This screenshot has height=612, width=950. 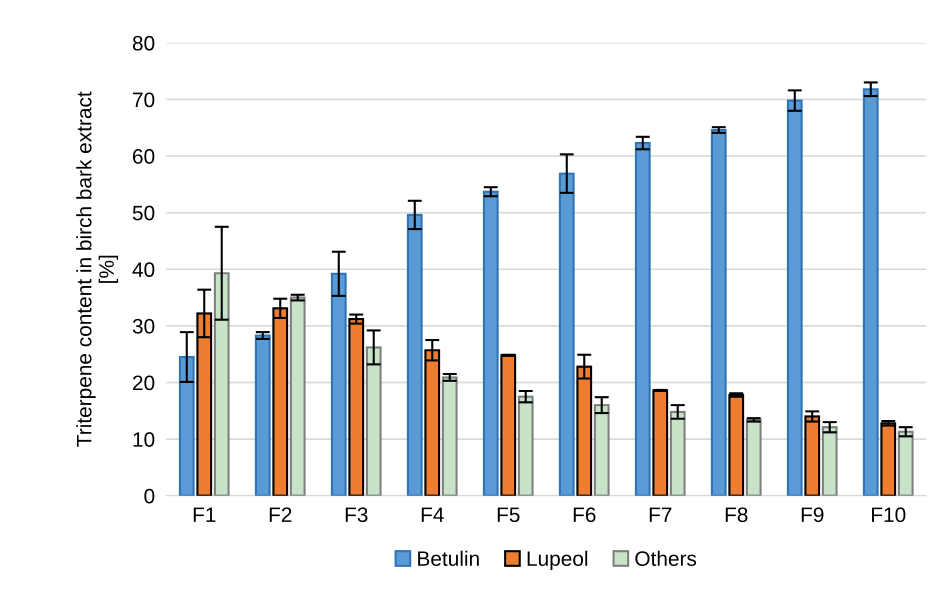 I want to click on x-tick-label: F6, so click(x=585, y=514).